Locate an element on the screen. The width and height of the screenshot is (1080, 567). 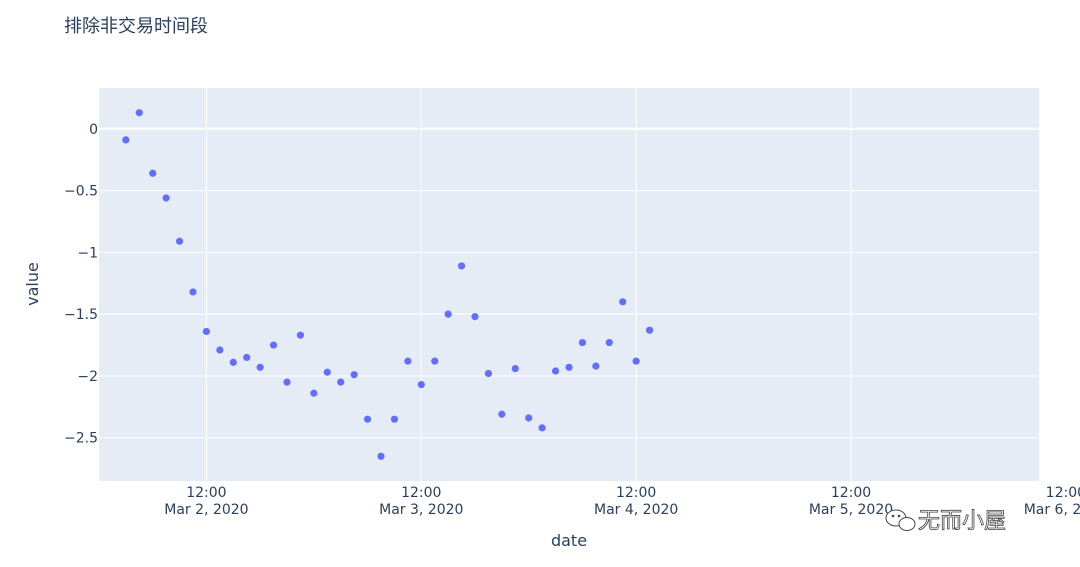
y-tick-label: −2.5 is located at coordinates (81, 439).